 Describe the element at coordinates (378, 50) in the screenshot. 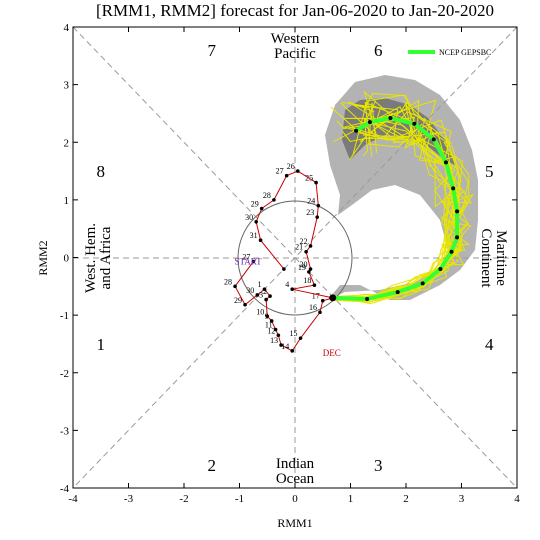

I see `phase-label: 6` at that location.